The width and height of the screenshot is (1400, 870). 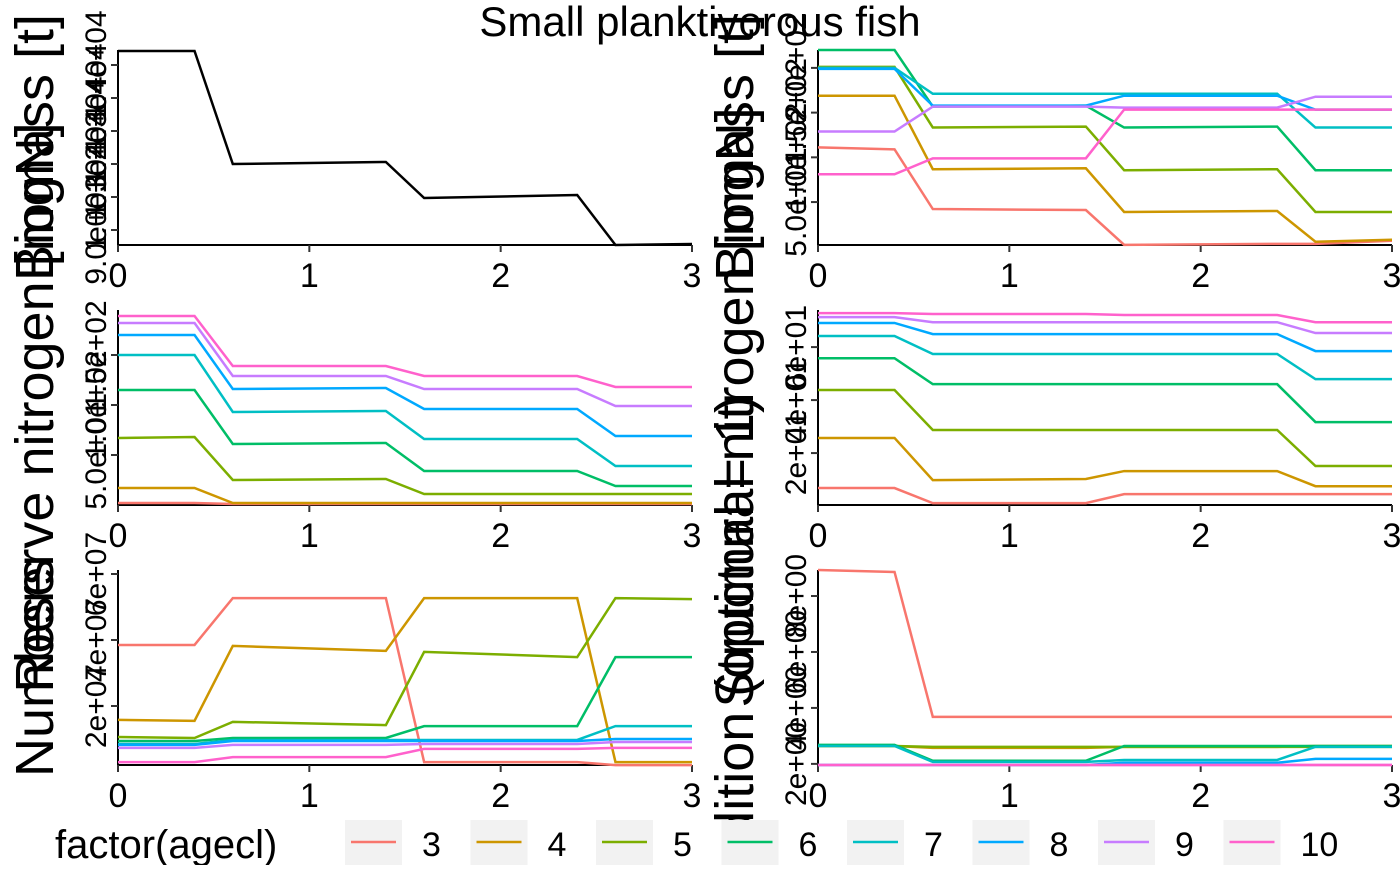 What do you see at coordinates (96, 574) in the screenshot?
I see `y-tick-label: 6e+07` at bounding box center [96, 574].